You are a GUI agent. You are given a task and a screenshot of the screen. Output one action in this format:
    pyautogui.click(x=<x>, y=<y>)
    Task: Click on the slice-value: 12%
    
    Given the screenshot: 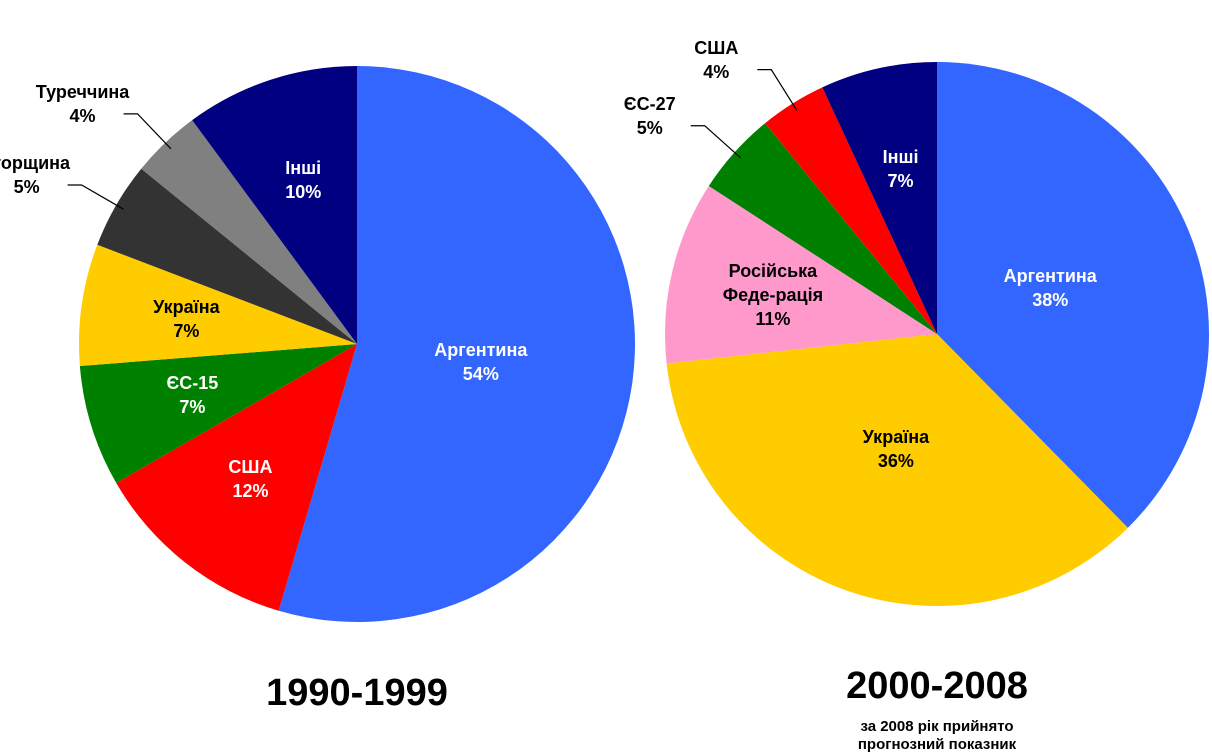 What is the action you would take?
    pyautogui.click(x=250, y=491)
    